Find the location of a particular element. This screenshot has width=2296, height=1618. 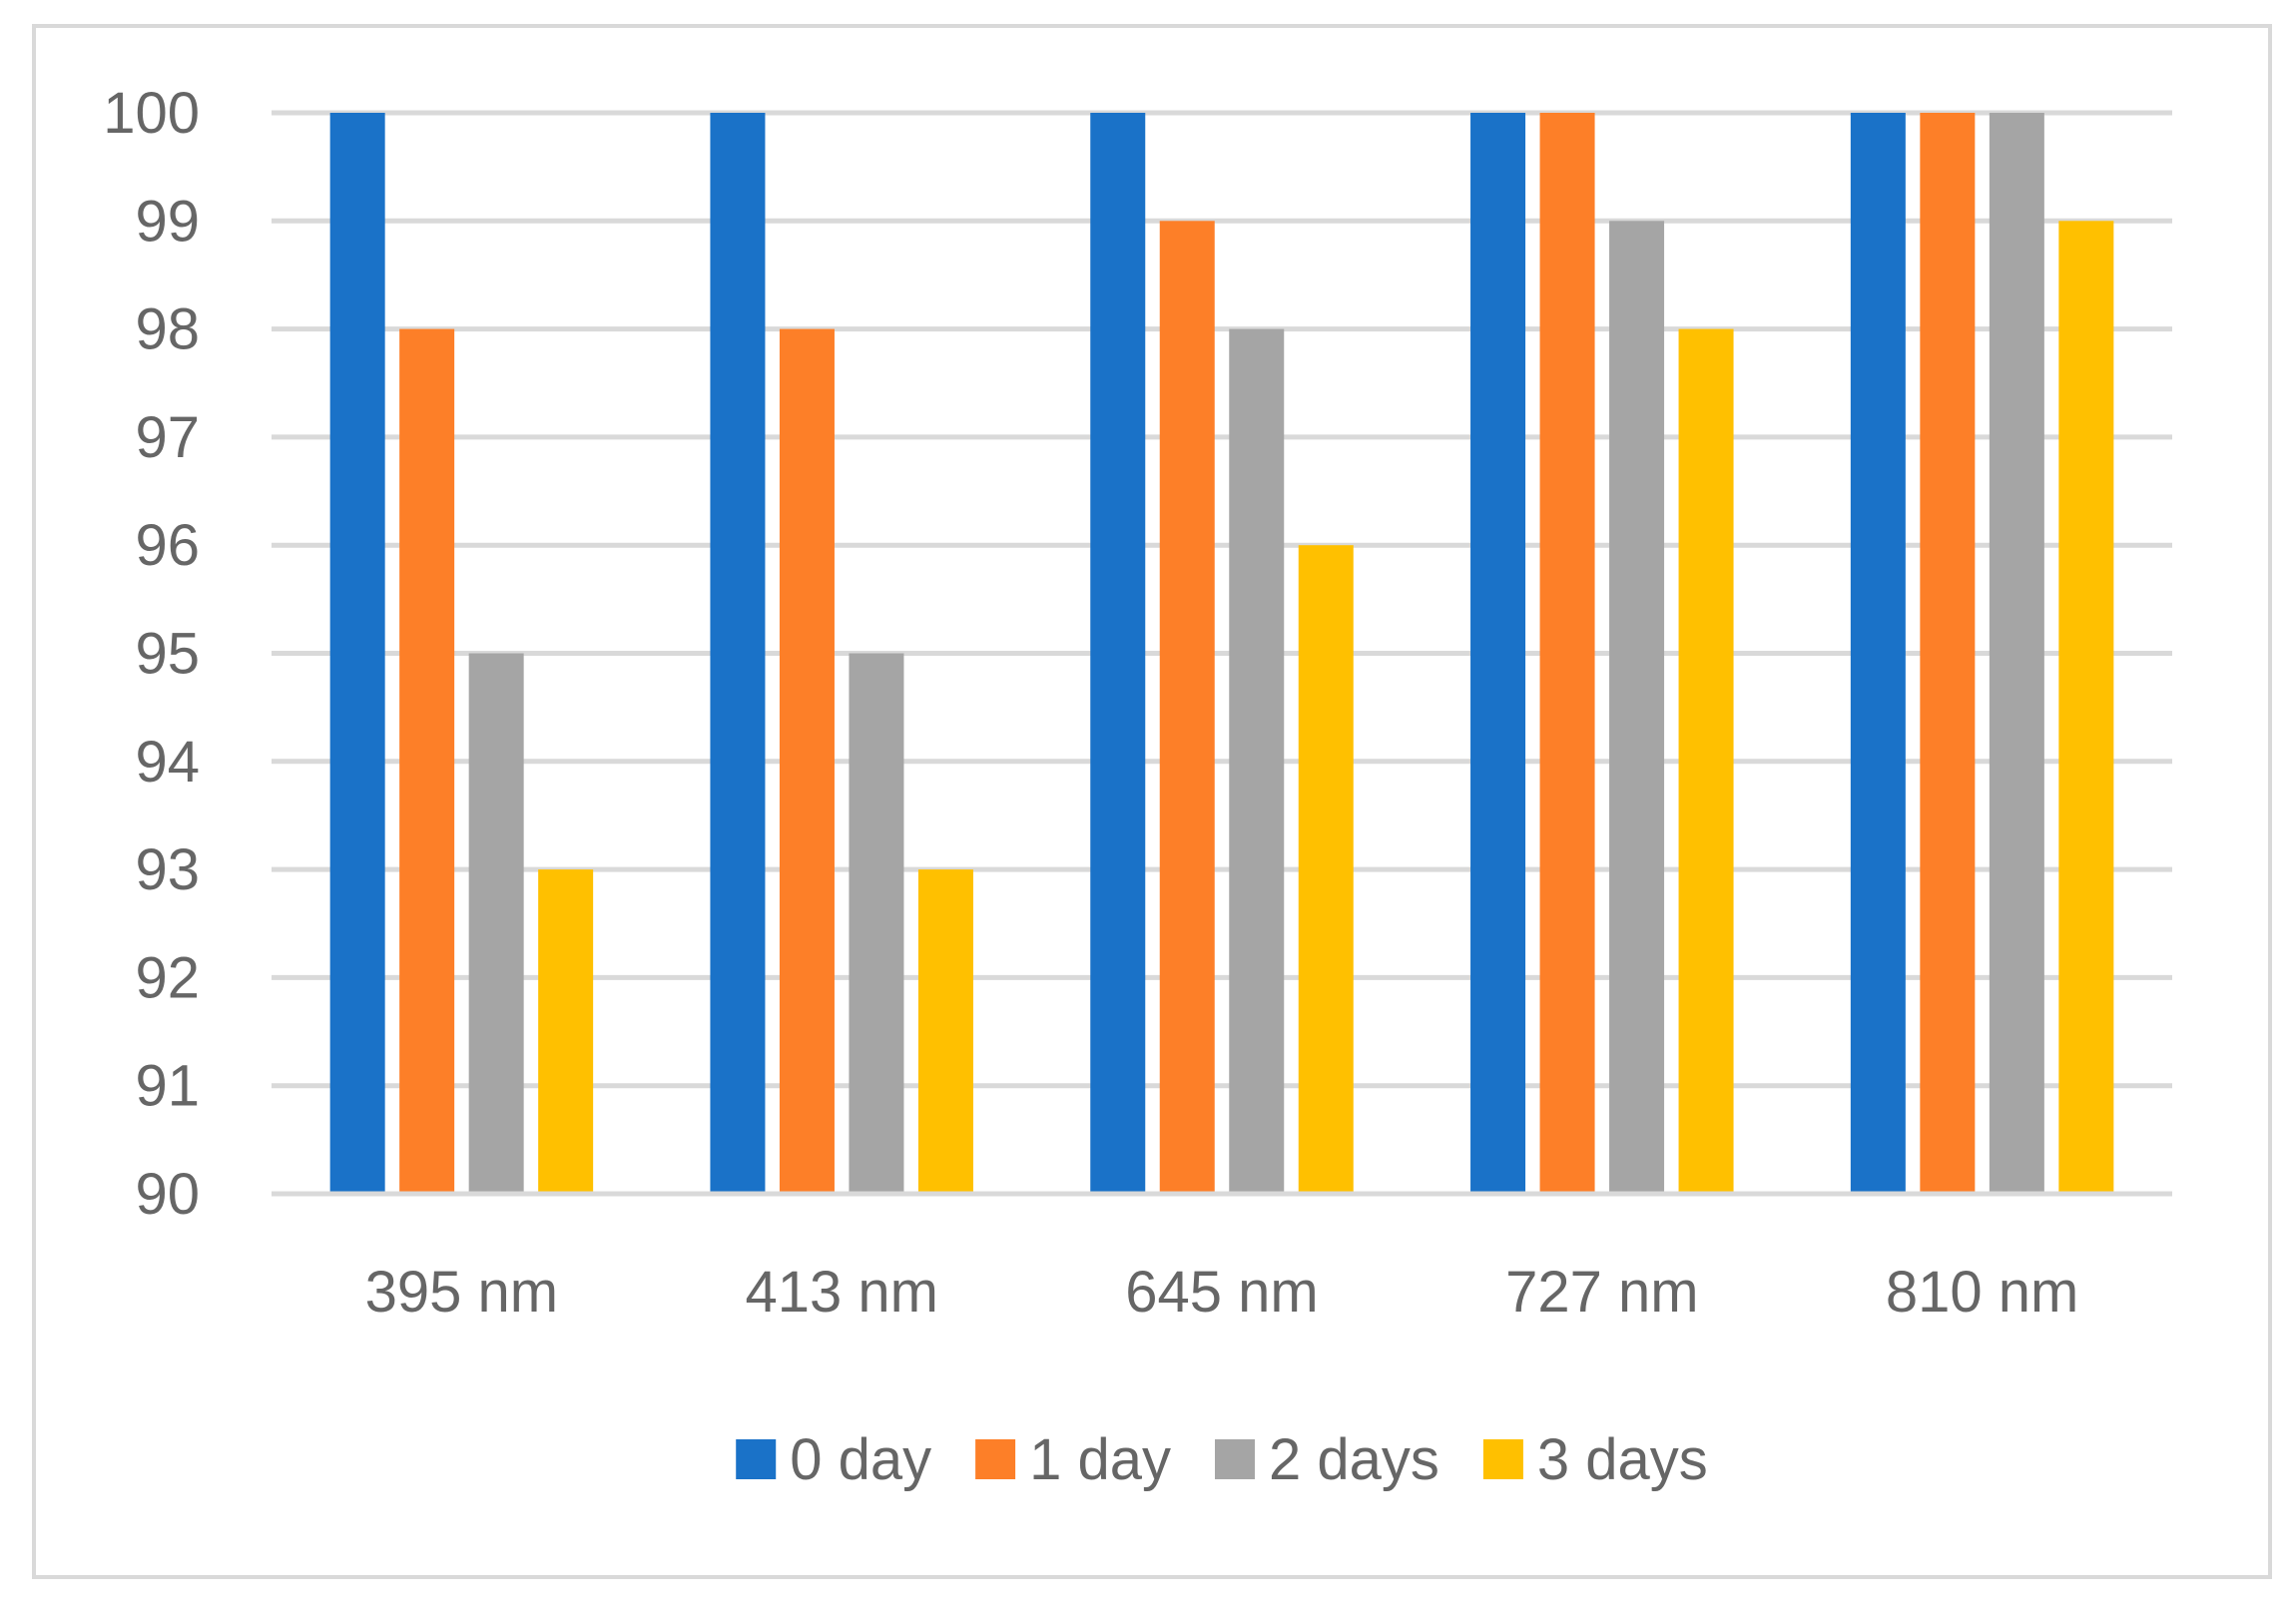

bar-3-days-645-nm is located at coordinates (1326, 869).